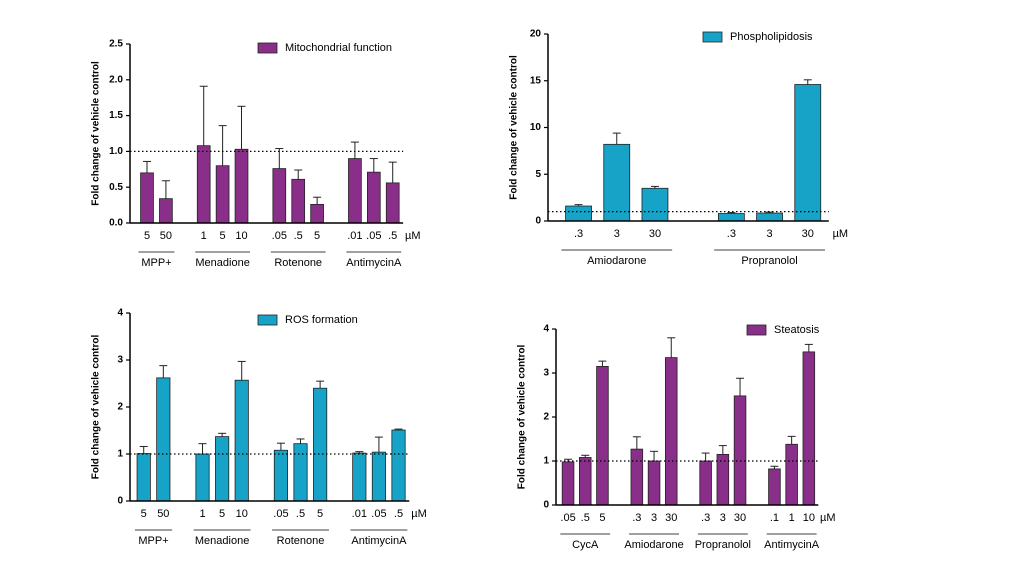  Describe the element at coordinates (536, 34) in the screenshot. I see `y-tick-label: 20` at that location.